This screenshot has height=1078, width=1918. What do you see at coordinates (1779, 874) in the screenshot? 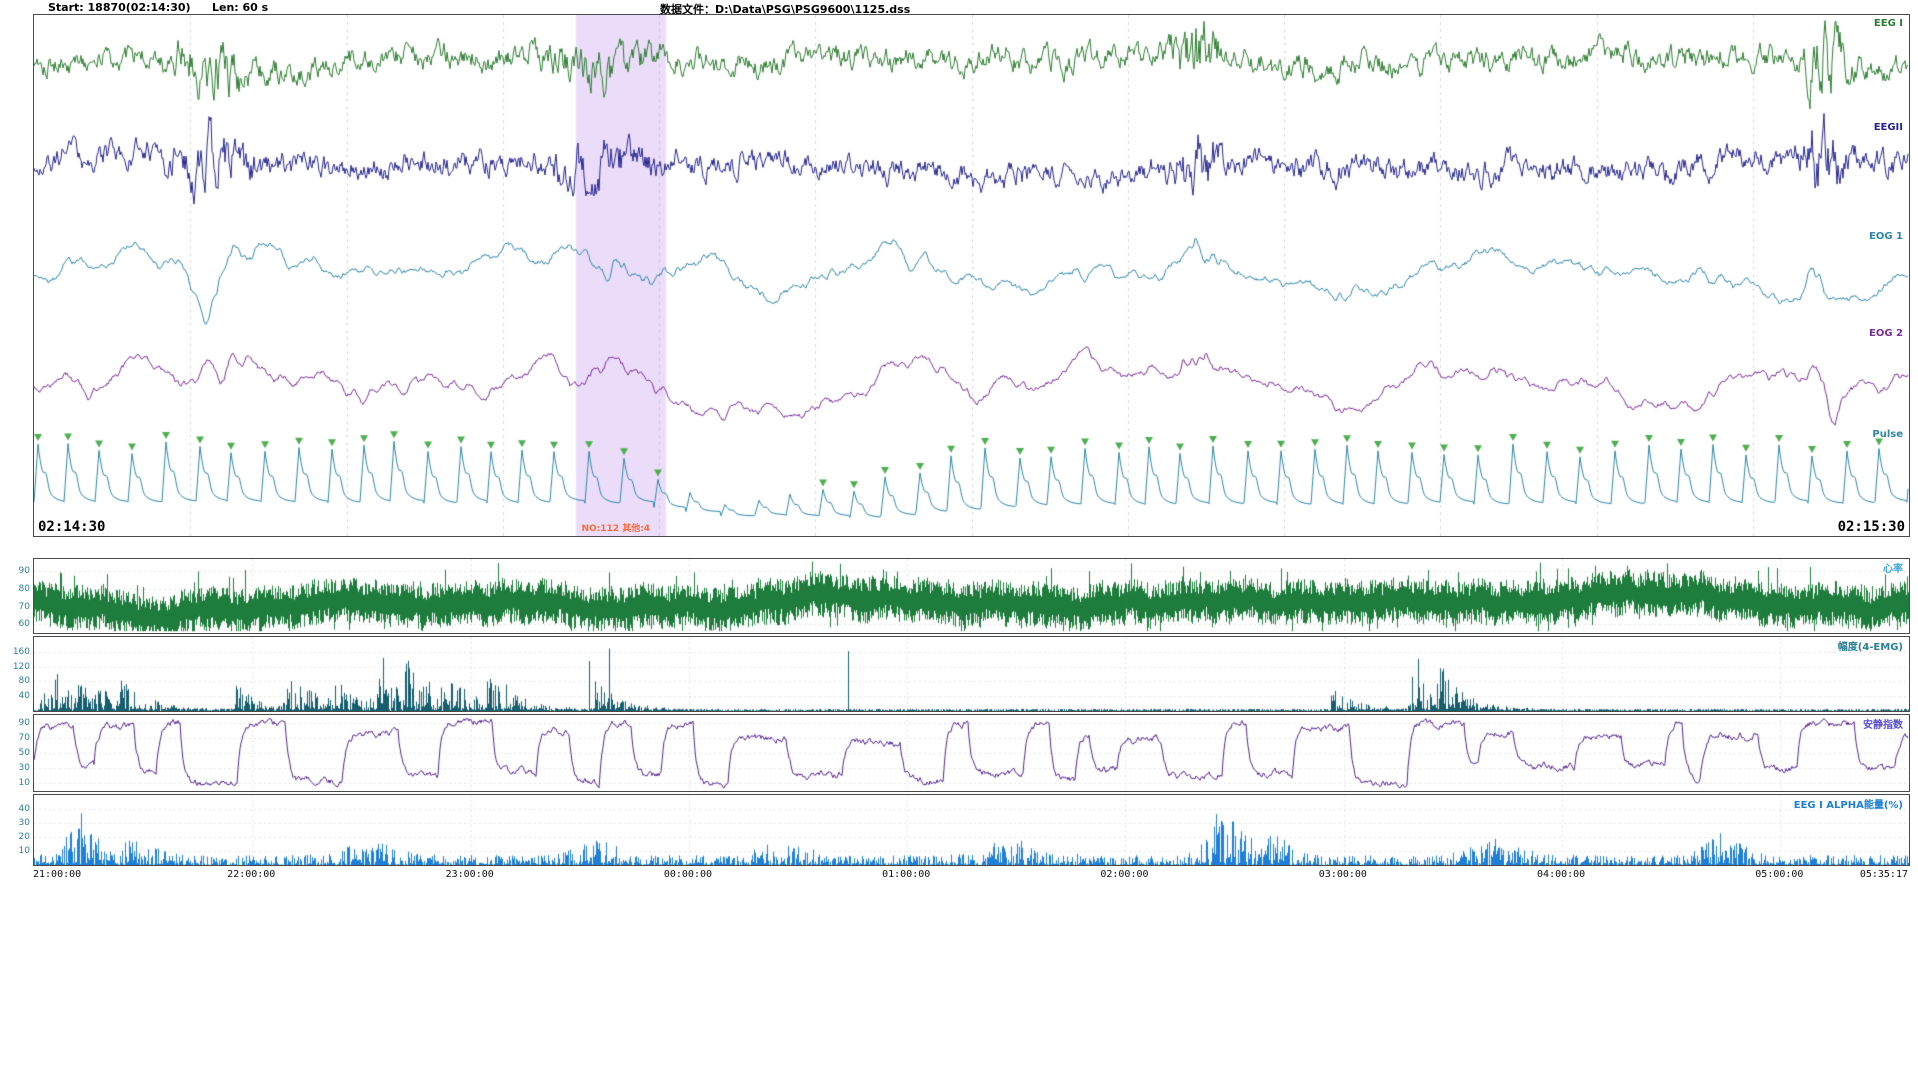
I see `time-tick-05:00:00: 05:00:00` at bounding box center [1779, 874].